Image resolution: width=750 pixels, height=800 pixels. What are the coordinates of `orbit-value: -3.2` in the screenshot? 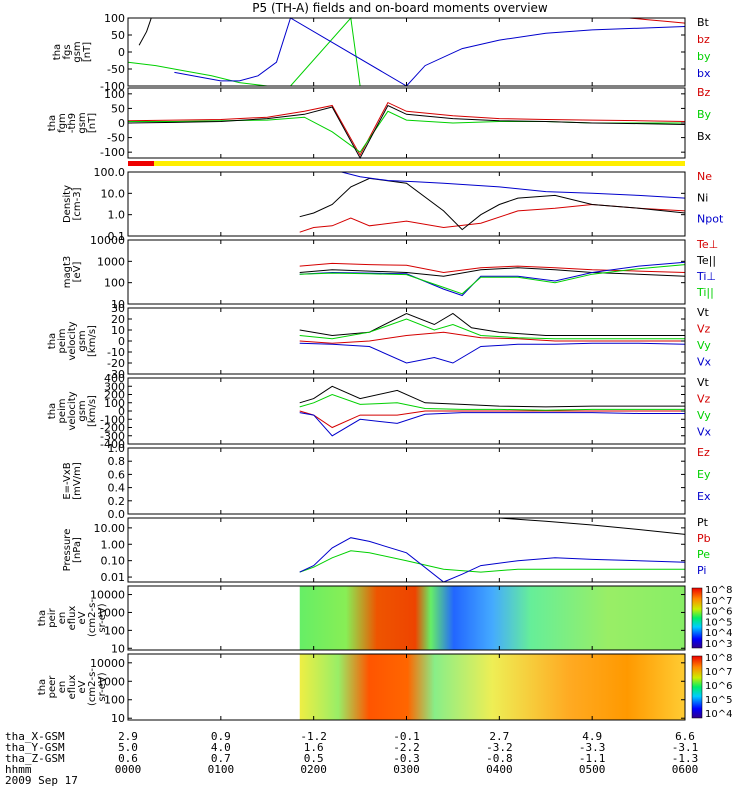 It's located at (499, 747).